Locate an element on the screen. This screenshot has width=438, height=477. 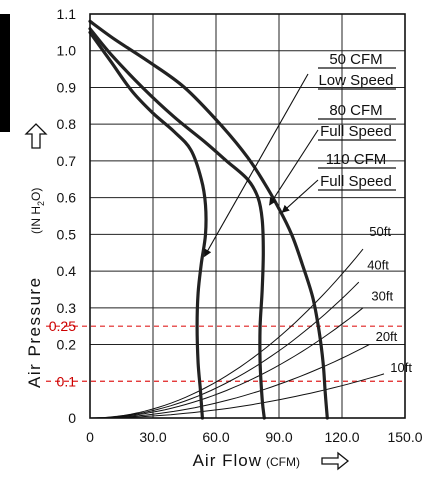
system-curve-label: 30ft is located at coordinates (382, 295).